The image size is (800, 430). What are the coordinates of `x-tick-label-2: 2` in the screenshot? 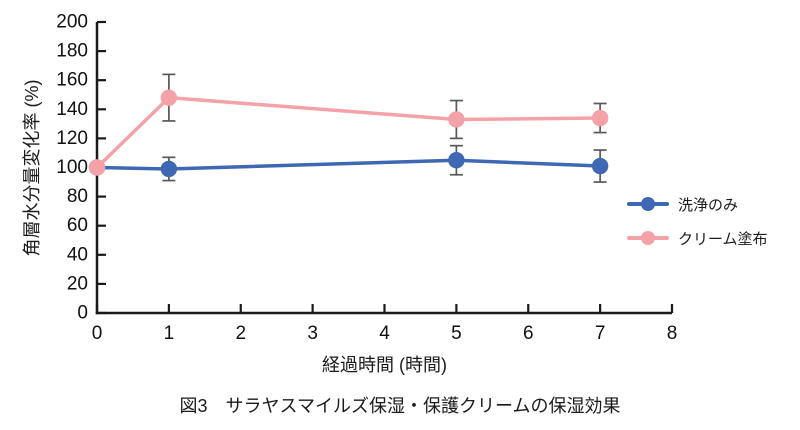 It's located at (240, 333).